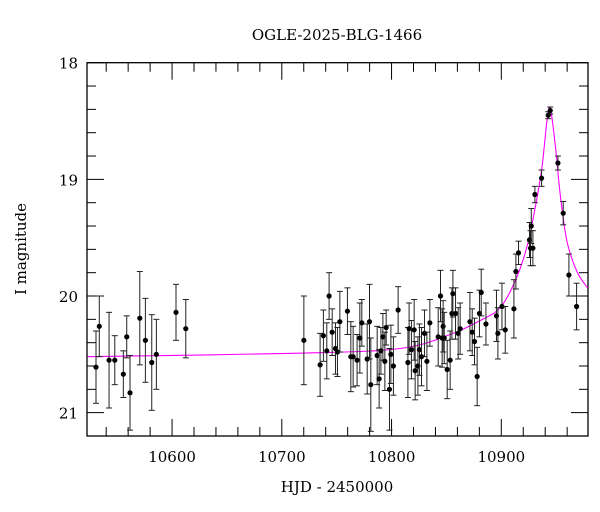  Describe the element at coordinates (68, 414) in the screenshot. I see `y-tick-label: 21` at that location.